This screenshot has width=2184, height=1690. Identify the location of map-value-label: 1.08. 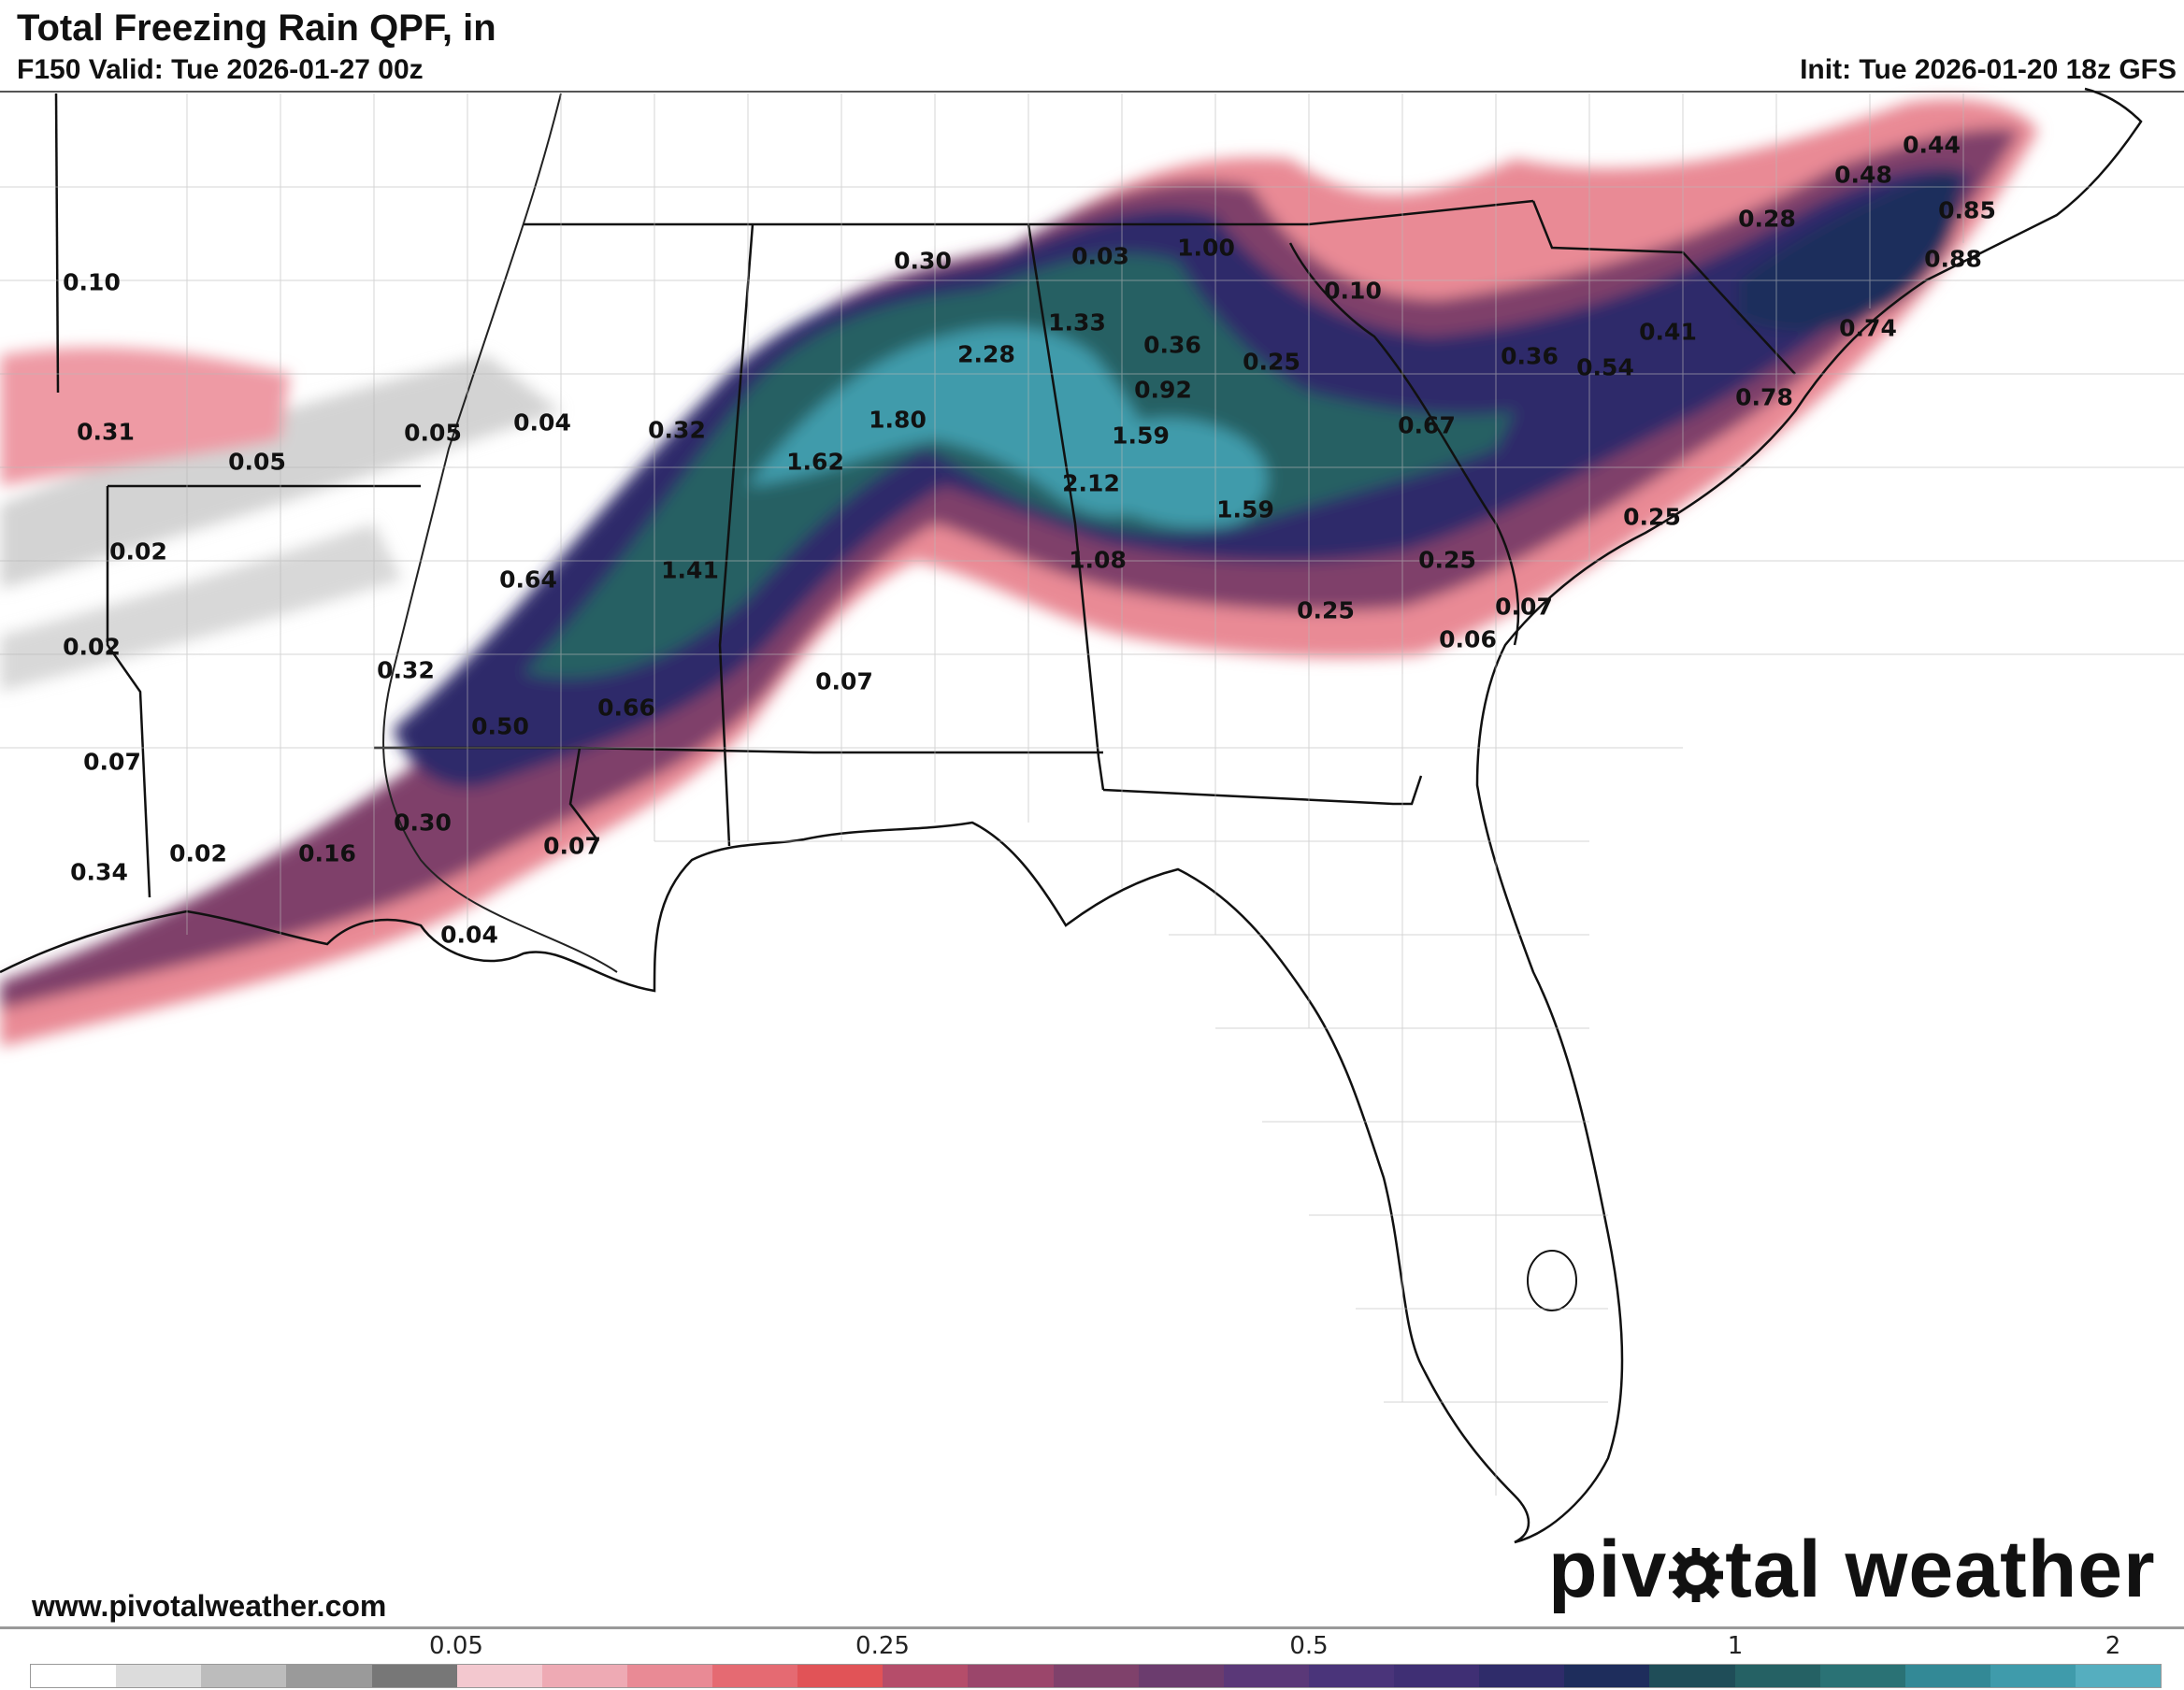
(1098, 560).